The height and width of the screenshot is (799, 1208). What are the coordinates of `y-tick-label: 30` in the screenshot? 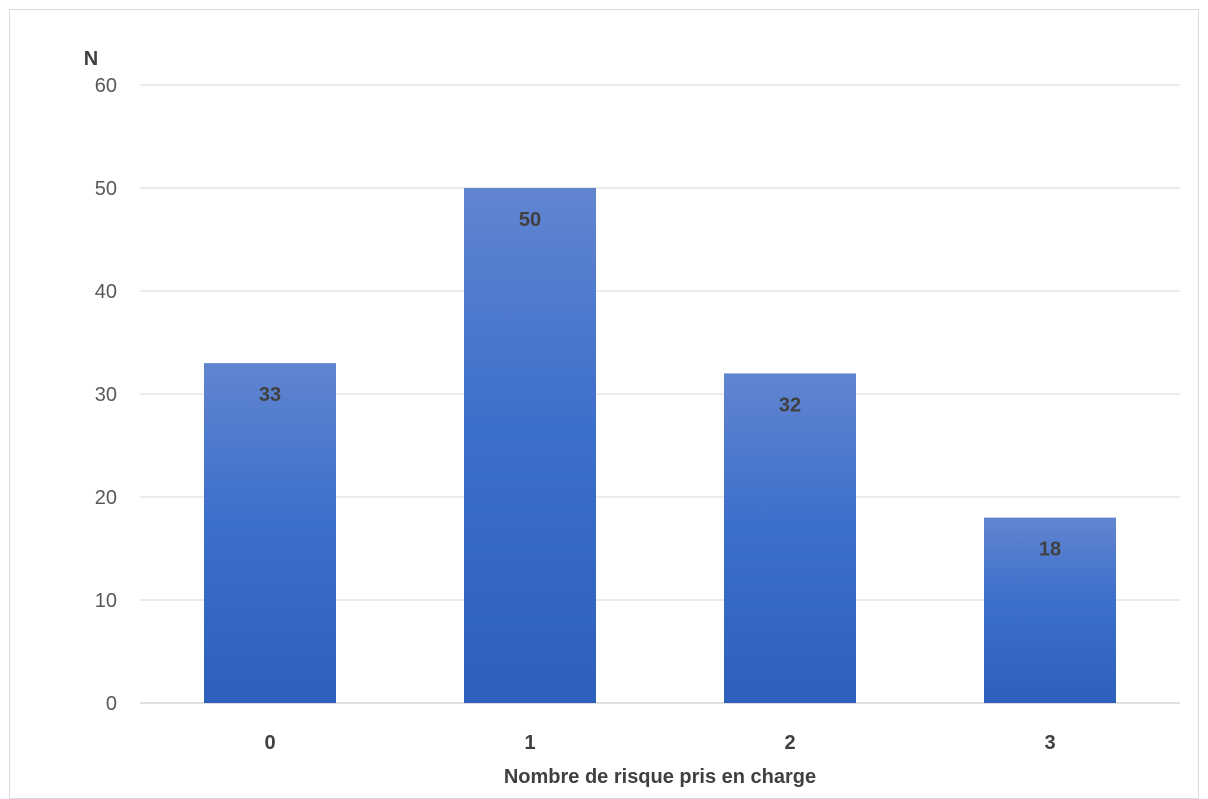 It's located at (106, 395).